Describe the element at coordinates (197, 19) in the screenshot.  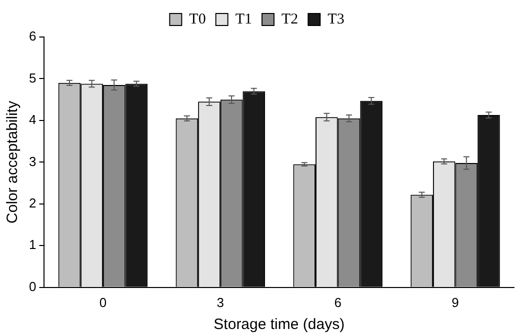
I see `legend-label: T0` at that location.